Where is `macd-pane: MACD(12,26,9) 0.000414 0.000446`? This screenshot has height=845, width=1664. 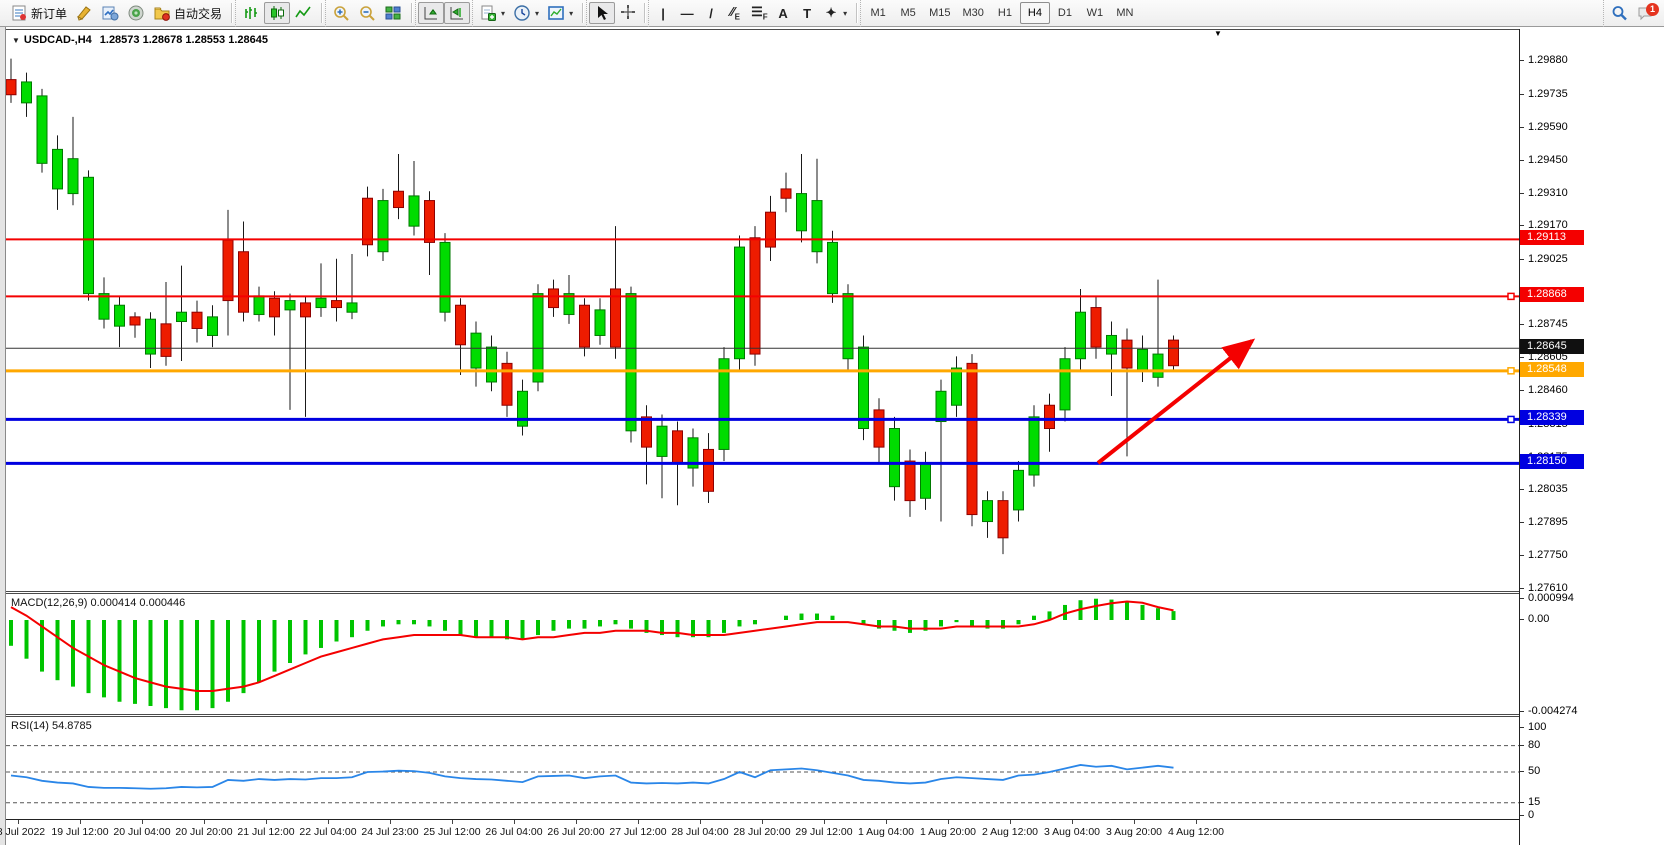
macd-pane: MACD(12,26,9) 0.000414 0.000446 is located at coordinates (762, 654).